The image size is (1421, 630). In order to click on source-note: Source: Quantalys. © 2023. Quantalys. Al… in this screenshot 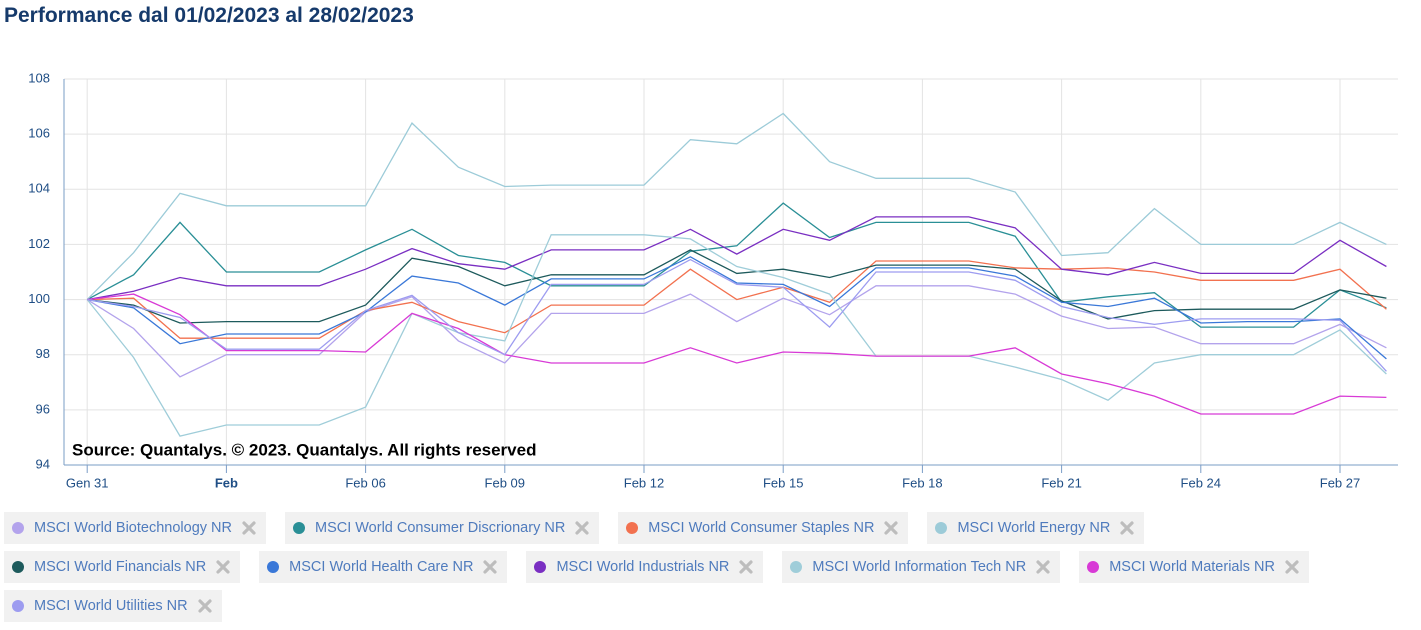, I will do `click(304, 449)`.